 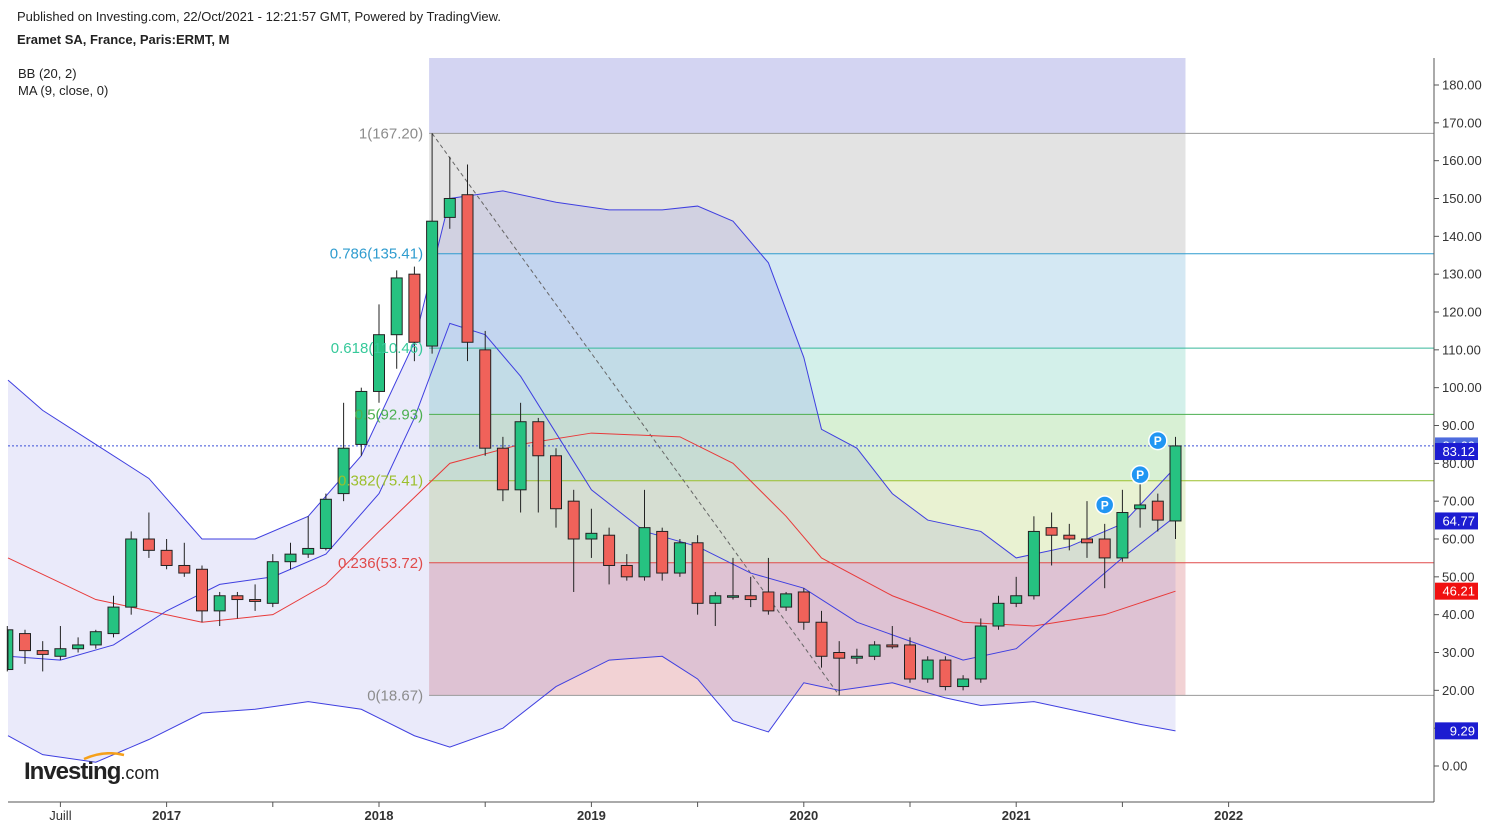 I want to click on investing-logo: Investing.com, so click(x=91, y=769).